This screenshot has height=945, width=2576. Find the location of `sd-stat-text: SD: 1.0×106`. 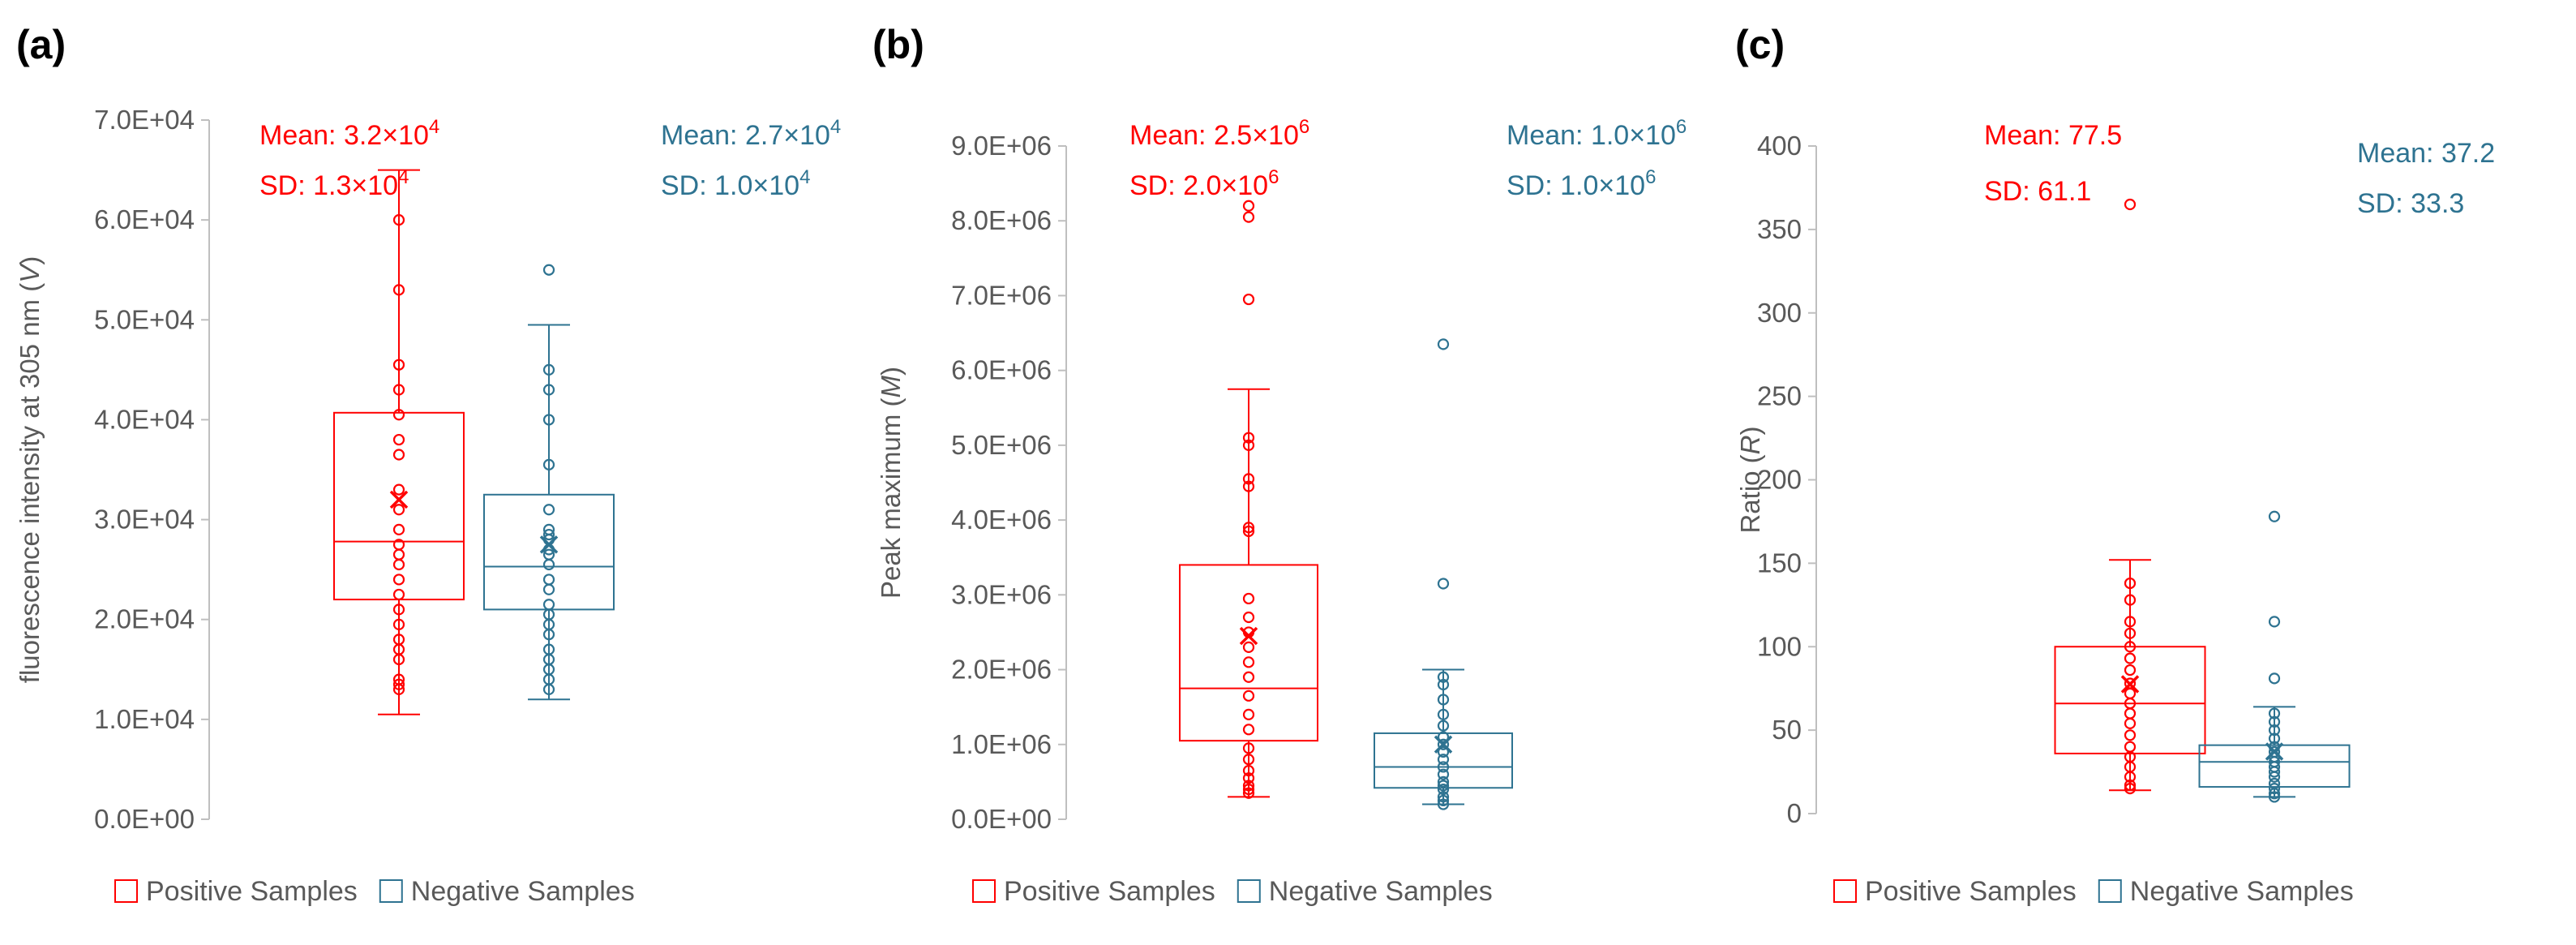

sd-stat-text: SD: 1.0×106 is located at coordinates (1581, 183).